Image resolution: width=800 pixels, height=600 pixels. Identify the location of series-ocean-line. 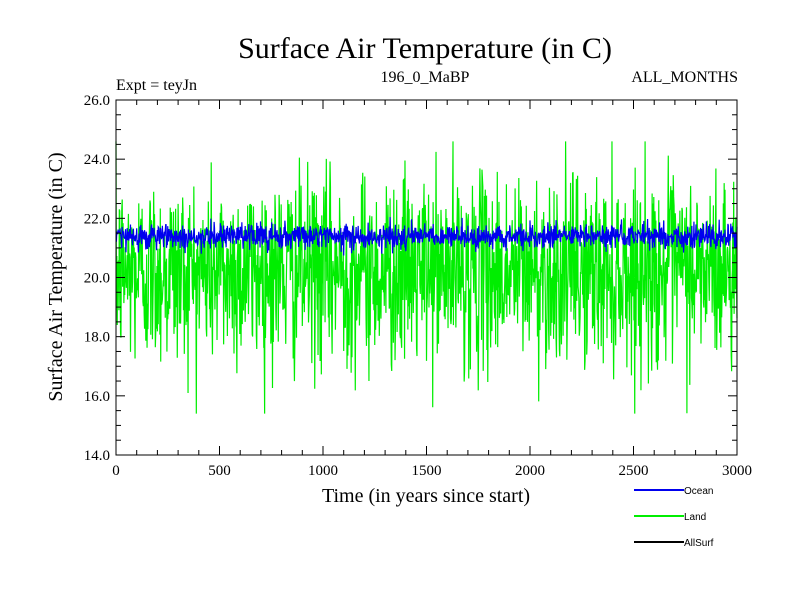
(426, 236).